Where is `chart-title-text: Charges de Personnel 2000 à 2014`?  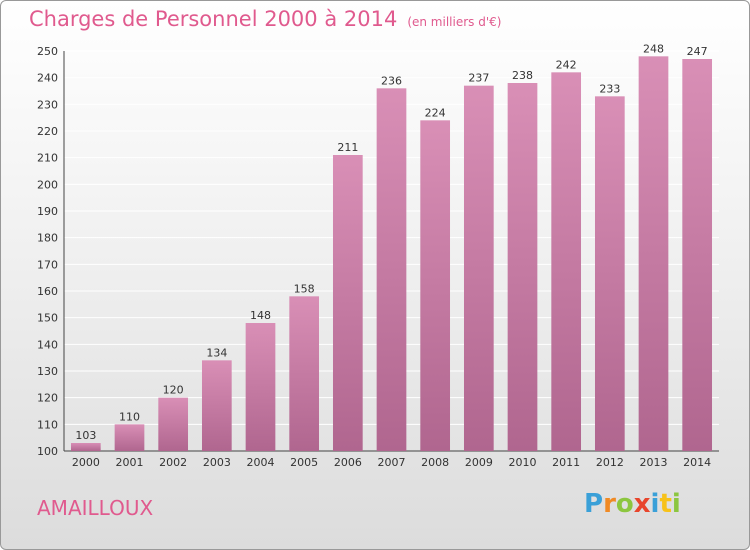
chart-title-text: Charges de Personnel 2000 à 2014 is located at coordinates (213, 19).